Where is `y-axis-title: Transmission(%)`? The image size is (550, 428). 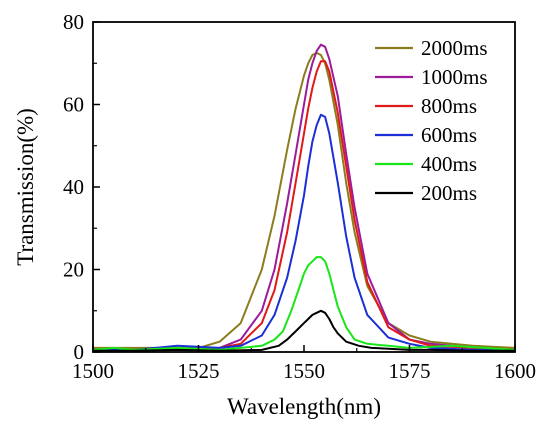 y-axis-title: Transmission(%) is located at coordinates (25, 187).